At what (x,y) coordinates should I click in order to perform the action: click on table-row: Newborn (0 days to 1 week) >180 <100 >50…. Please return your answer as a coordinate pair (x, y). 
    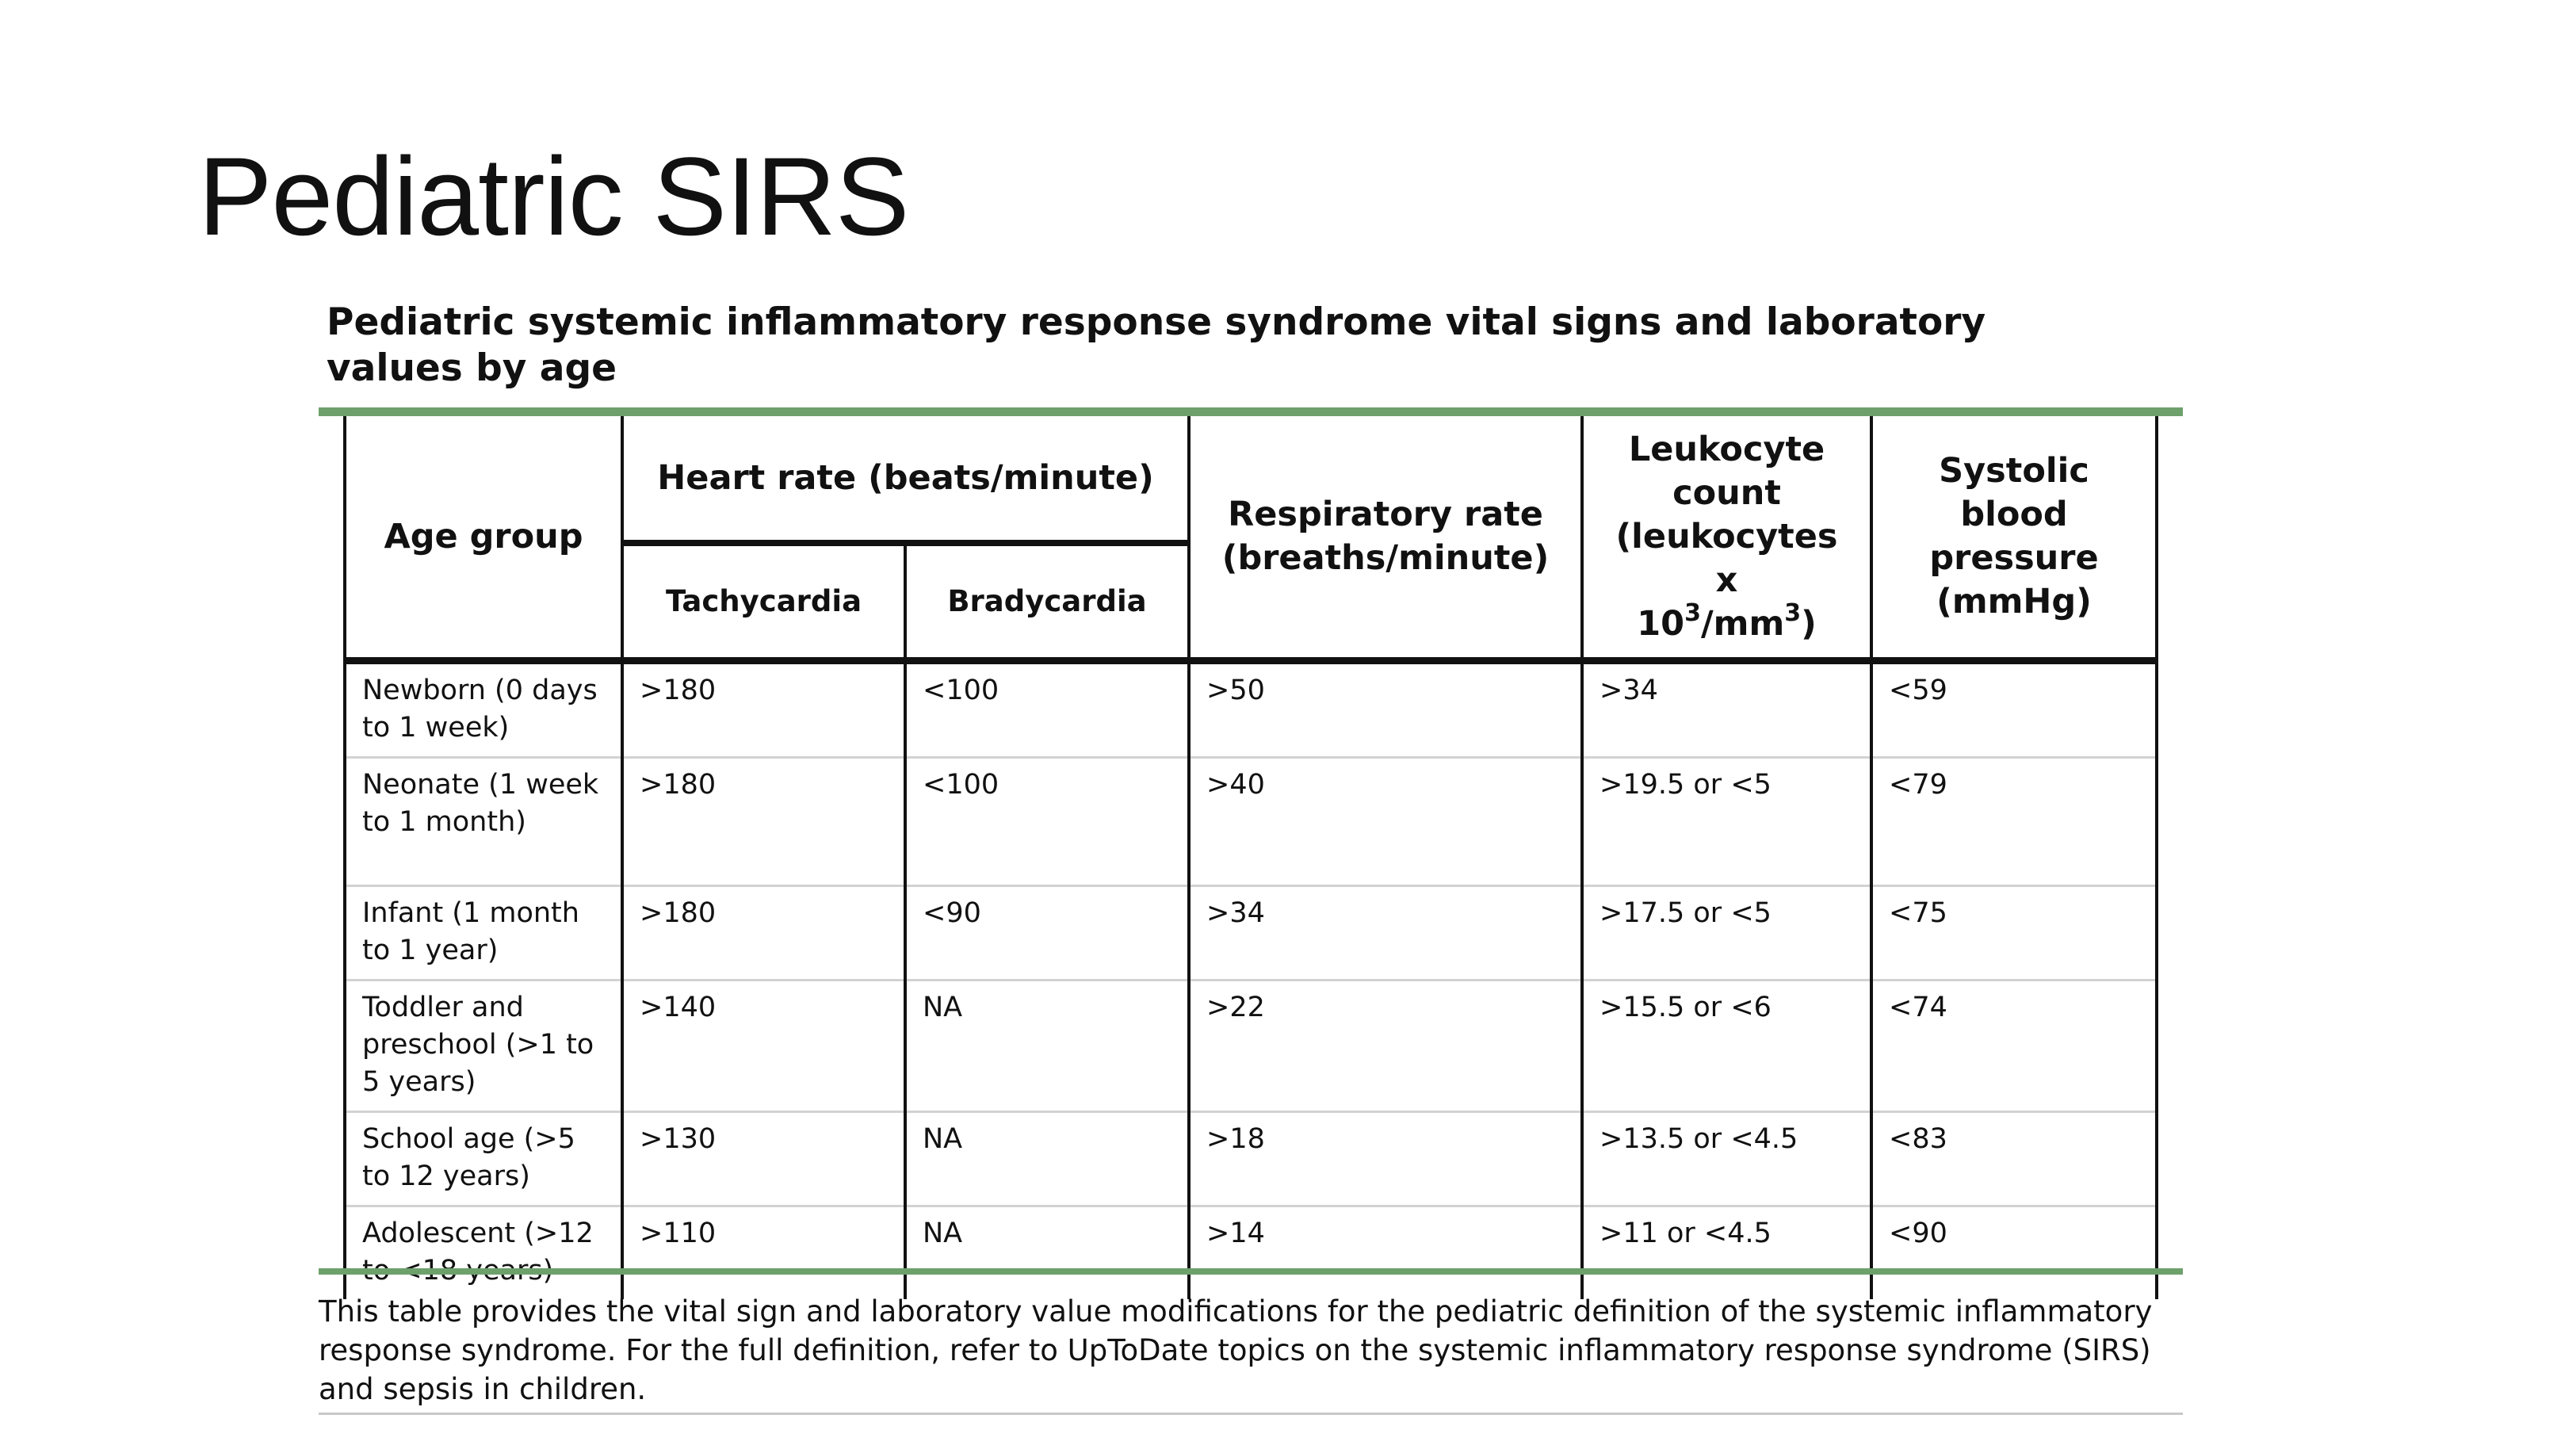
    Looking at the image, I should click on (1251, 709).